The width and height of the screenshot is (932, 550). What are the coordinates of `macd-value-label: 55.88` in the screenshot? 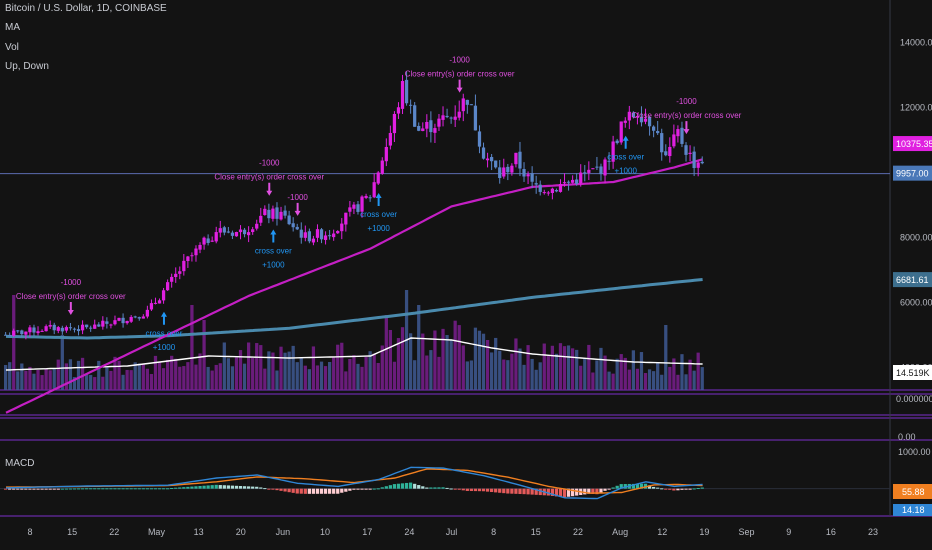 It's located at (913, 492).